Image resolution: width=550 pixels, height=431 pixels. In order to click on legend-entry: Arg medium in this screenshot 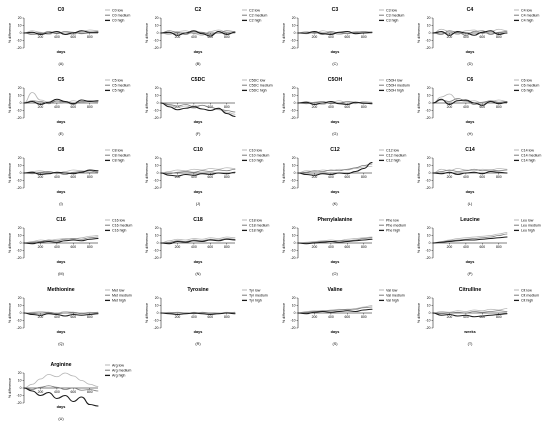, I will do `click(121, 371)`.